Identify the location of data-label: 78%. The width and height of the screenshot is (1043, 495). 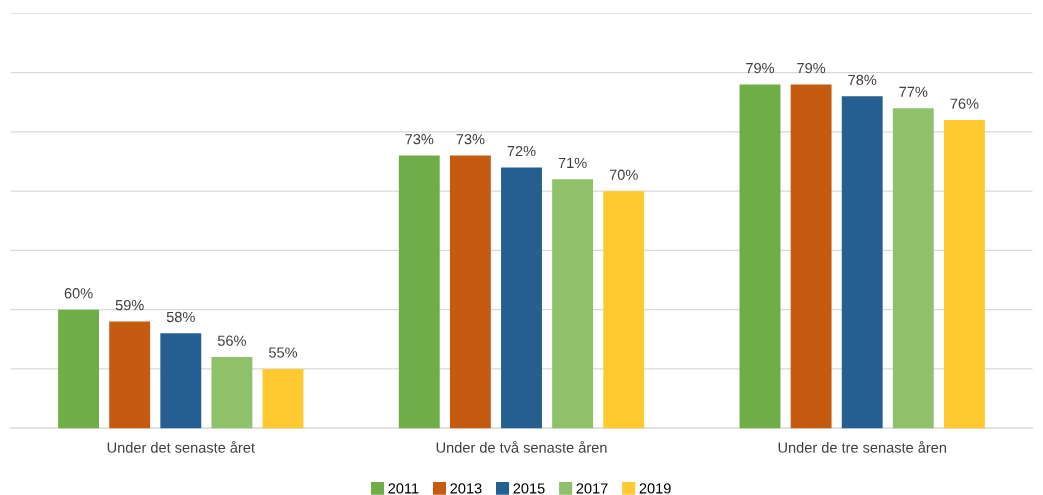
(862, 80).